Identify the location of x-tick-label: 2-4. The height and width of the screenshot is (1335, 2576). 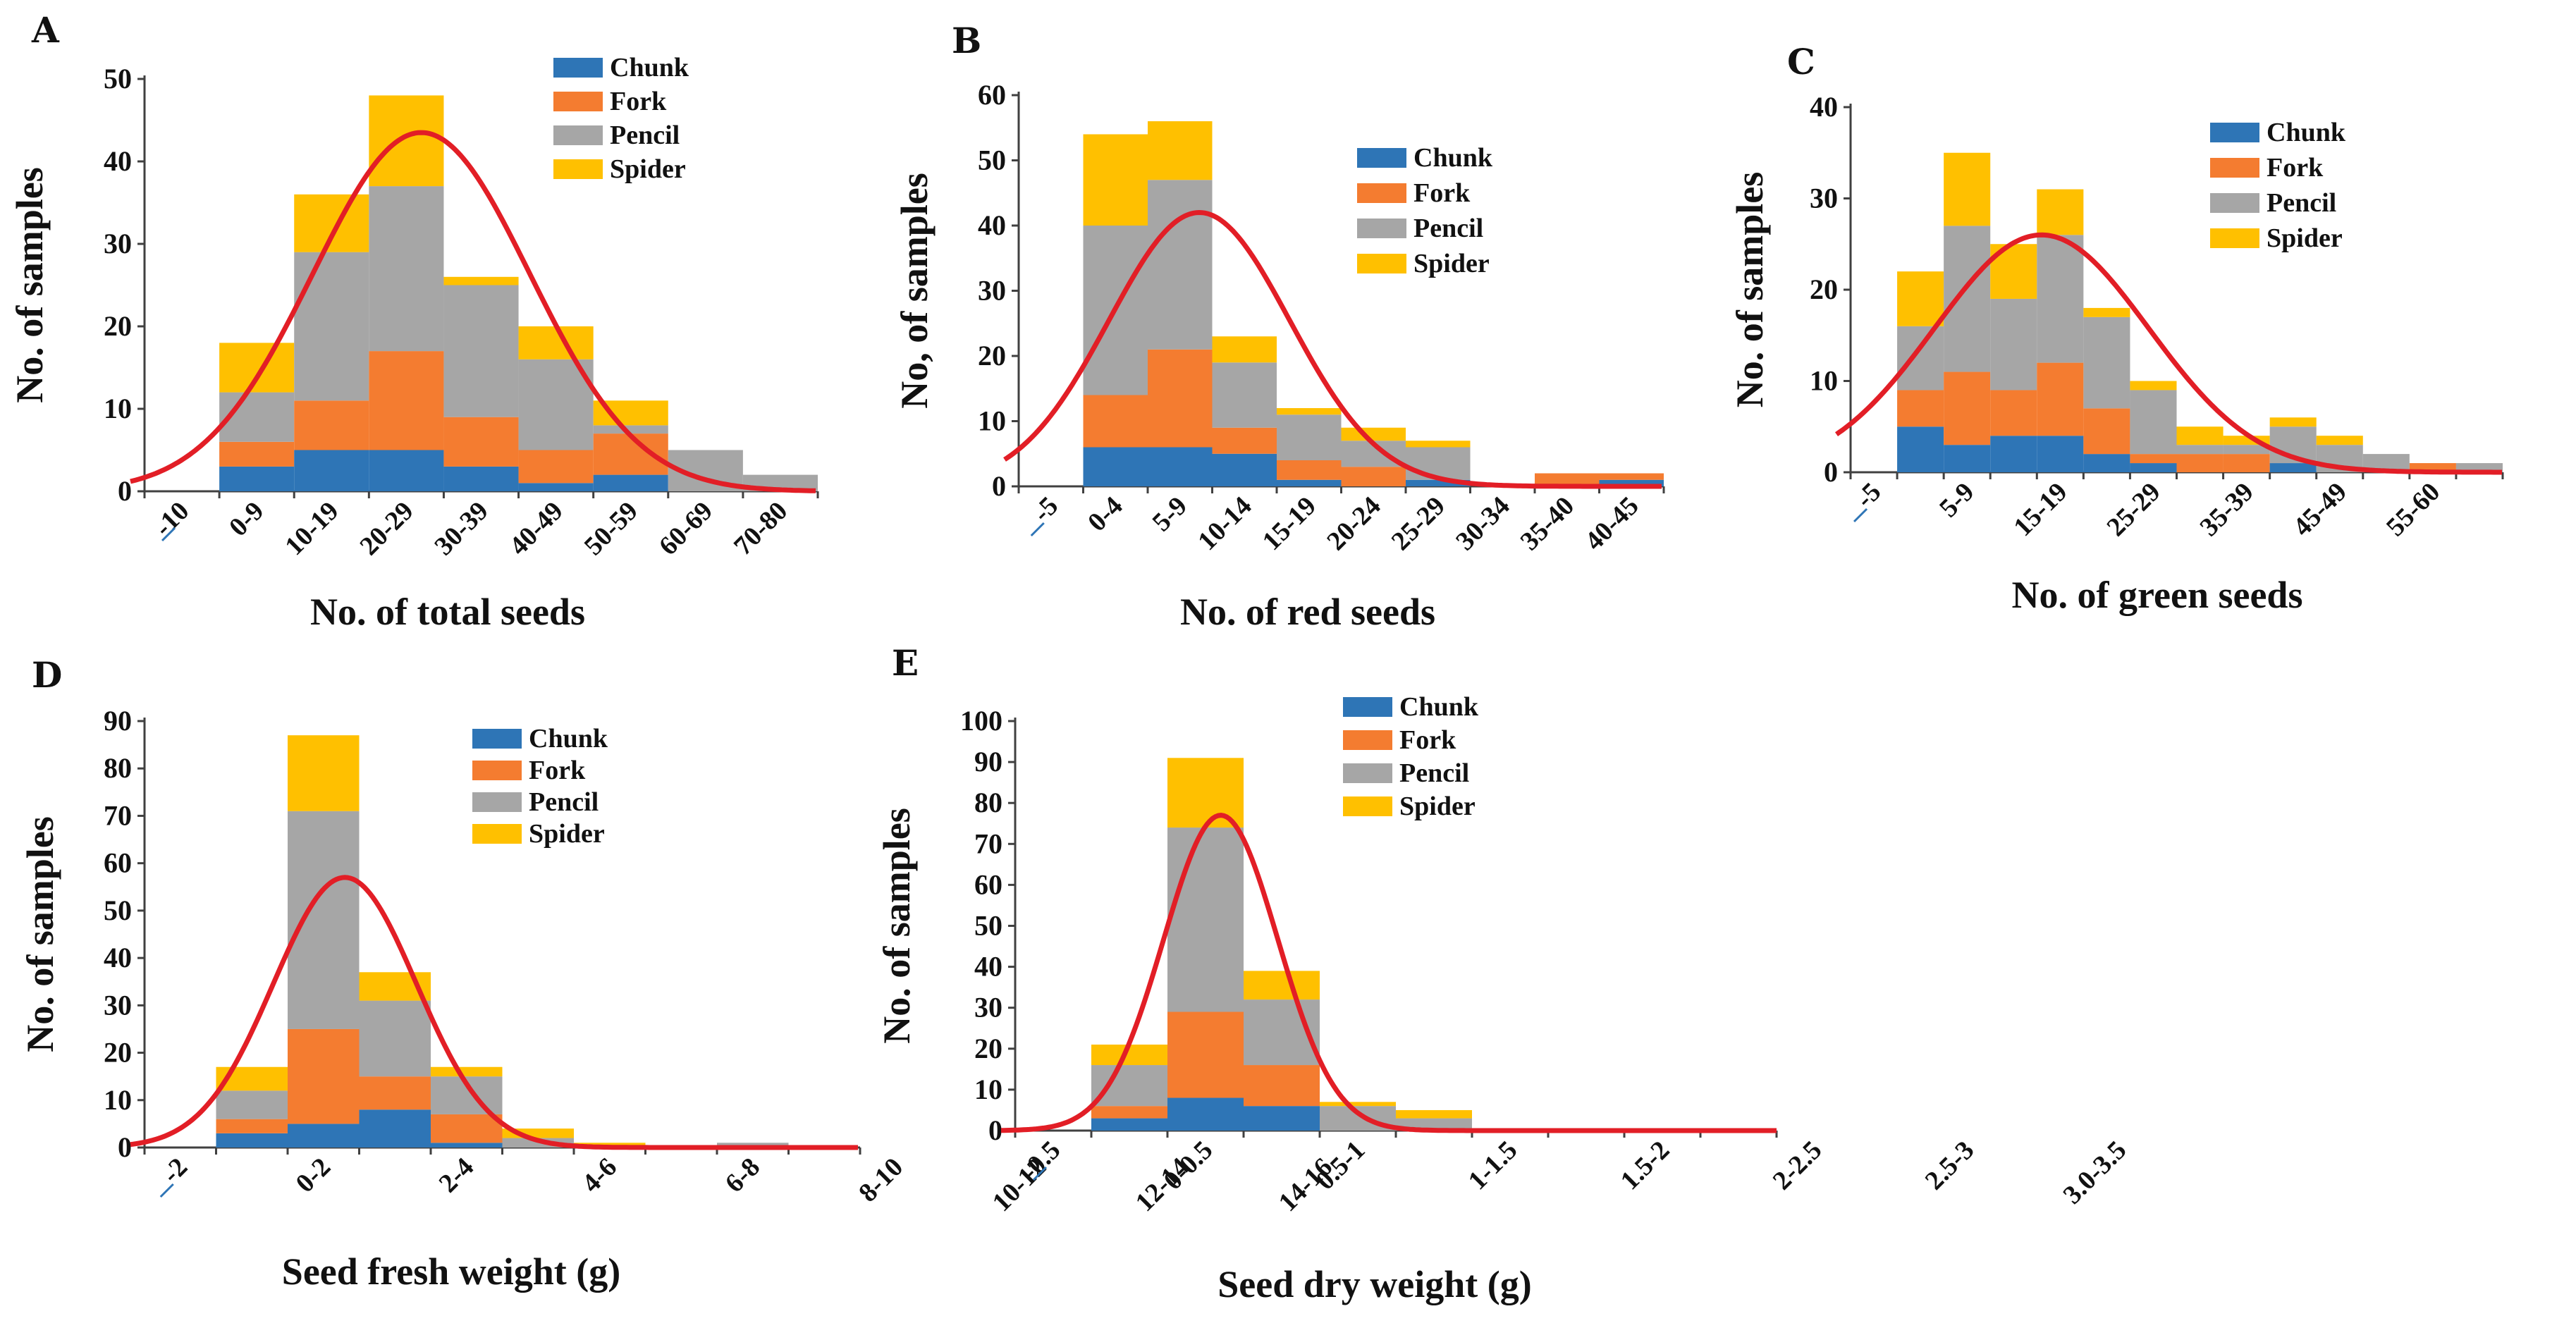
(457, 1175).